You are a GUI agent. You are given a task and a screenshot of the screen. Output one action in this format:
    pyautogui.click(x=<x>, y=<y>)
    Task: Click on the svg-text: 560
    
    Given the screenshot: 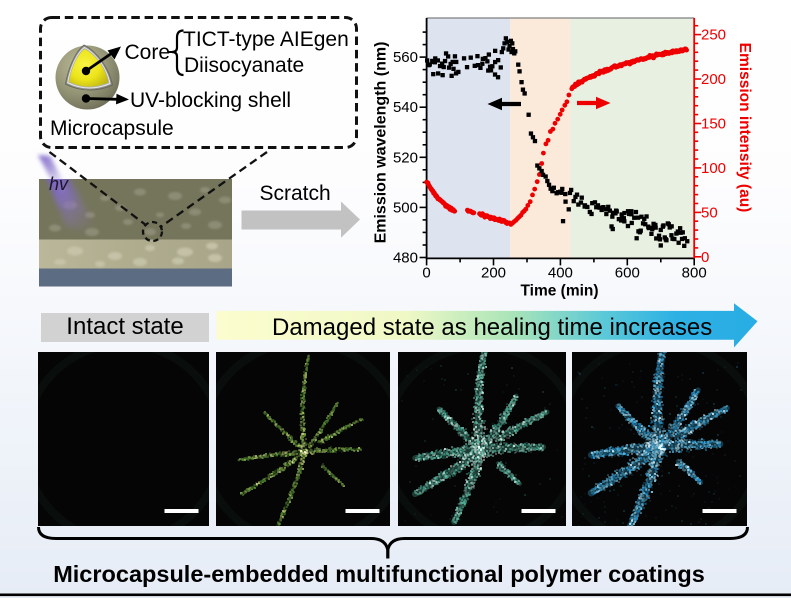 What is the action you would take?
    pyautogui.click(x=405, y=57)
    